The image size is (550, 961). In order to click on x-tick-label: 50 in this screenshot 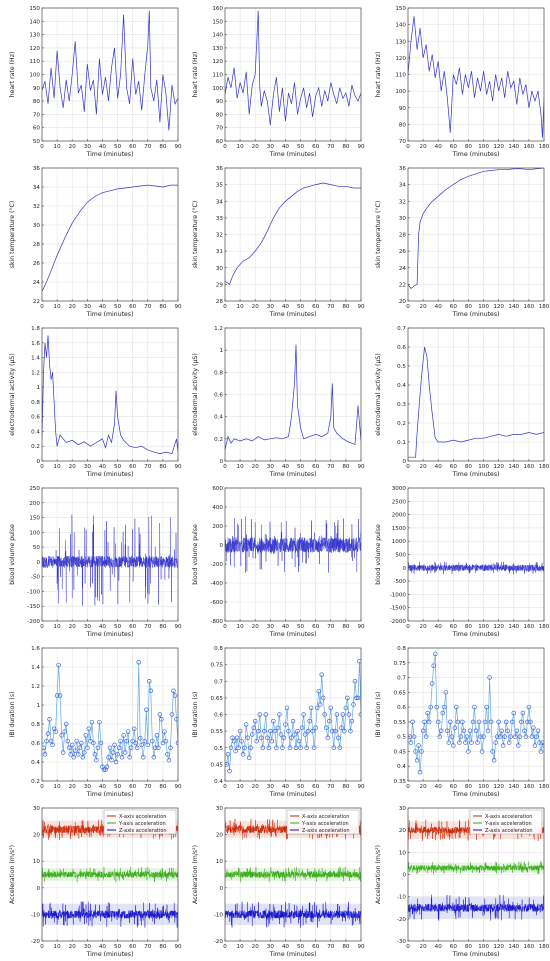, I will do `click(118, 467)`.